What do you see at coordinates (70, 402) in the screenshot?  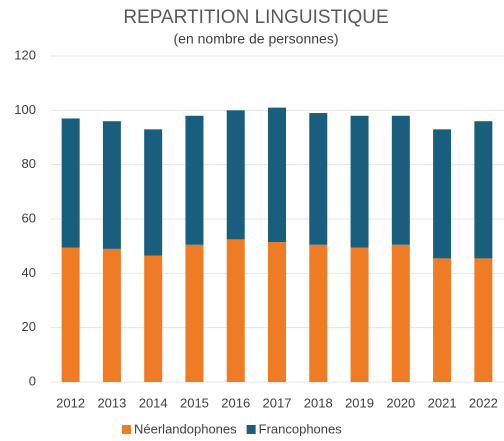 I see `x-tick-label: 2012` at bounding box center [70, 402].